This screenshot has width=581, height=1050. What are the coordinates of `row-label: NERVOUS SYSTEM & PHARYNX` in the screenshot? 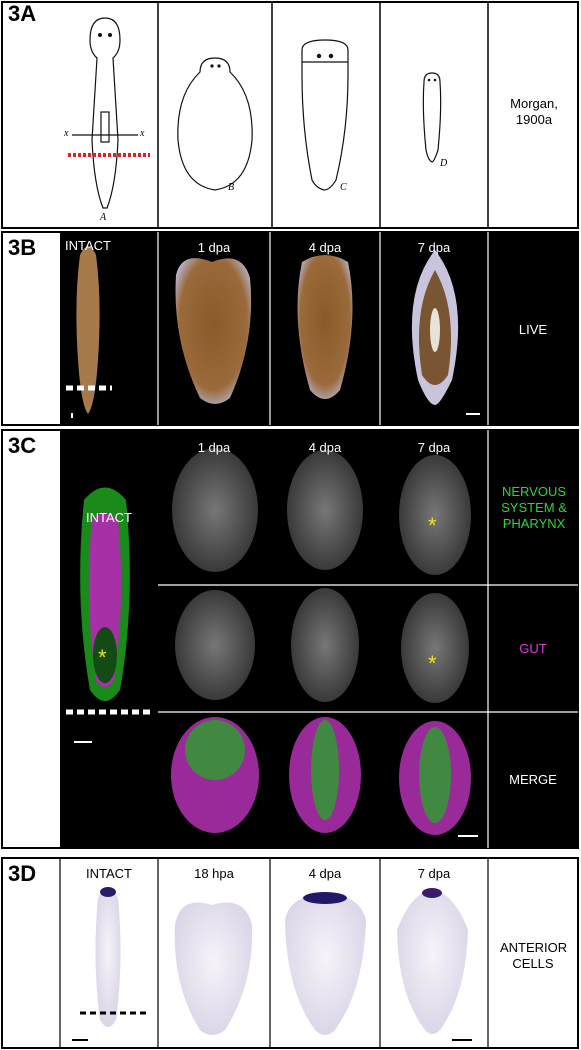 It's located at (534, 507).